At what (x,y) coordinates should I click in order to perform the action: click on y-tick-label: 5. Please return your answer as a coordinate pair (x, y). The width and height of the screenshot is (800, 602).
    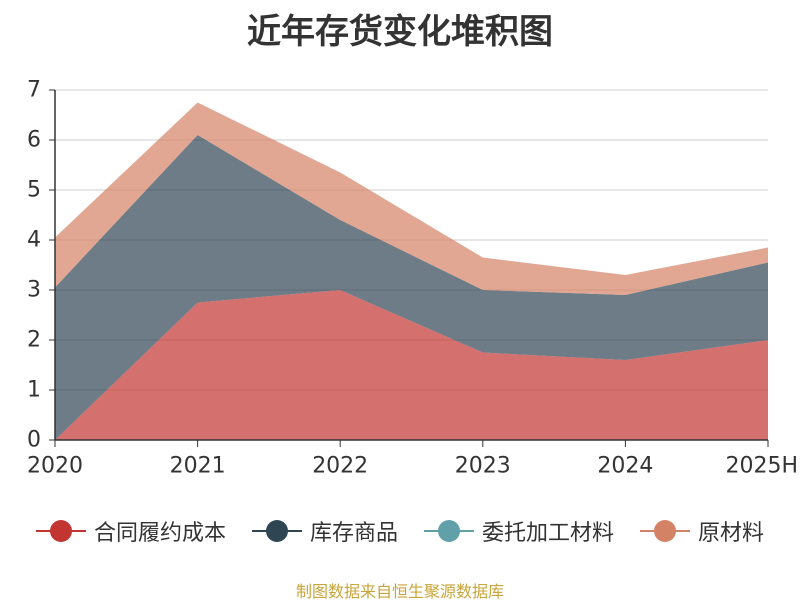
    Looking at the image, I should click on (34, 190).